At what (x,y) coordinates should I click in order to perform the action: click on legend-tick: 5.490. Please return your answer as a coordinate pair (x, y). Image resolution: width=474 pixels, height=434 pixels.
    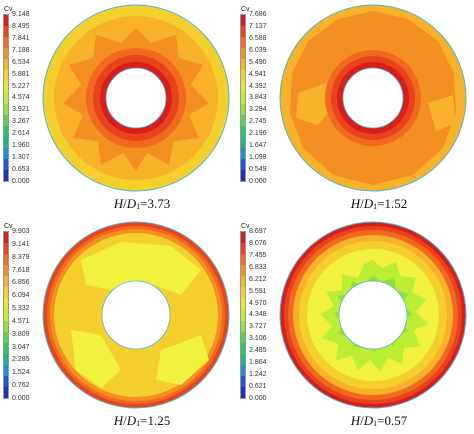
    Looking at the image, I should click on (258, 62).